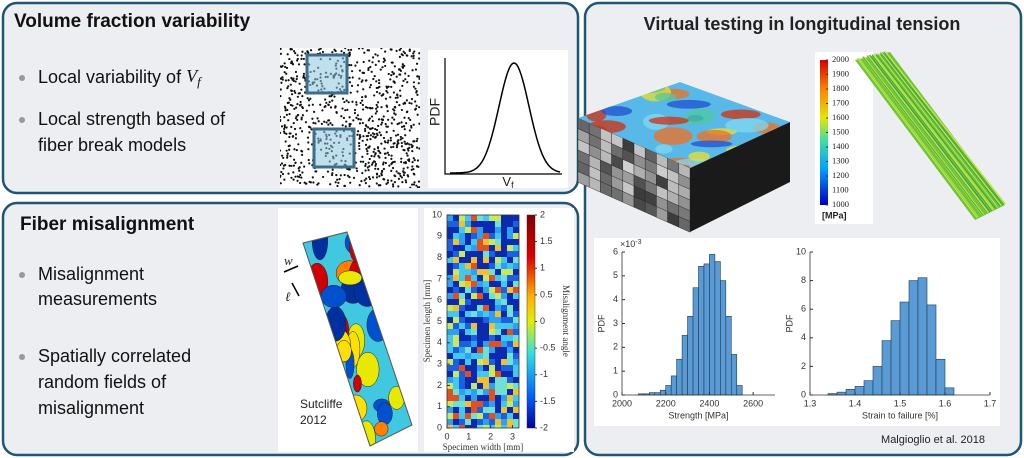 The height and width of the screenshot is (458, 1024). Describe the element at coordinates (102, 382) in the screenshot. I see `bullet-text: random fields of` at that location.